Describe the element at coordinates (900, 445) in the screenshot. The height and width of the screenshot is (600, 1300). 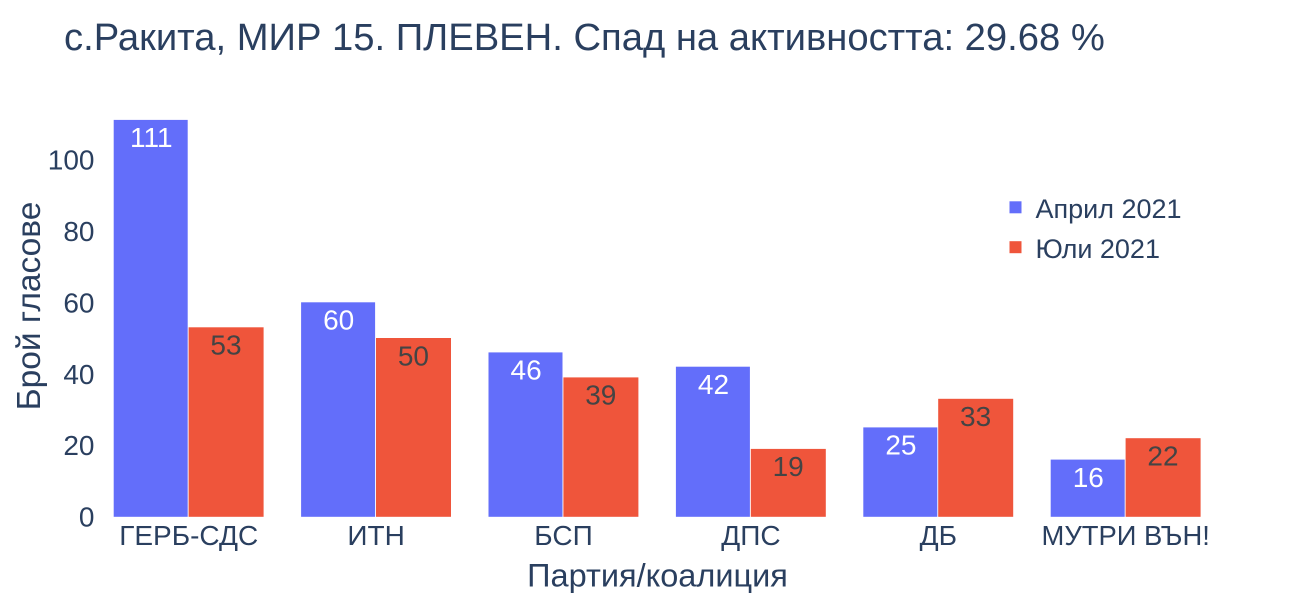
I see `svg-text: 25` at that location.